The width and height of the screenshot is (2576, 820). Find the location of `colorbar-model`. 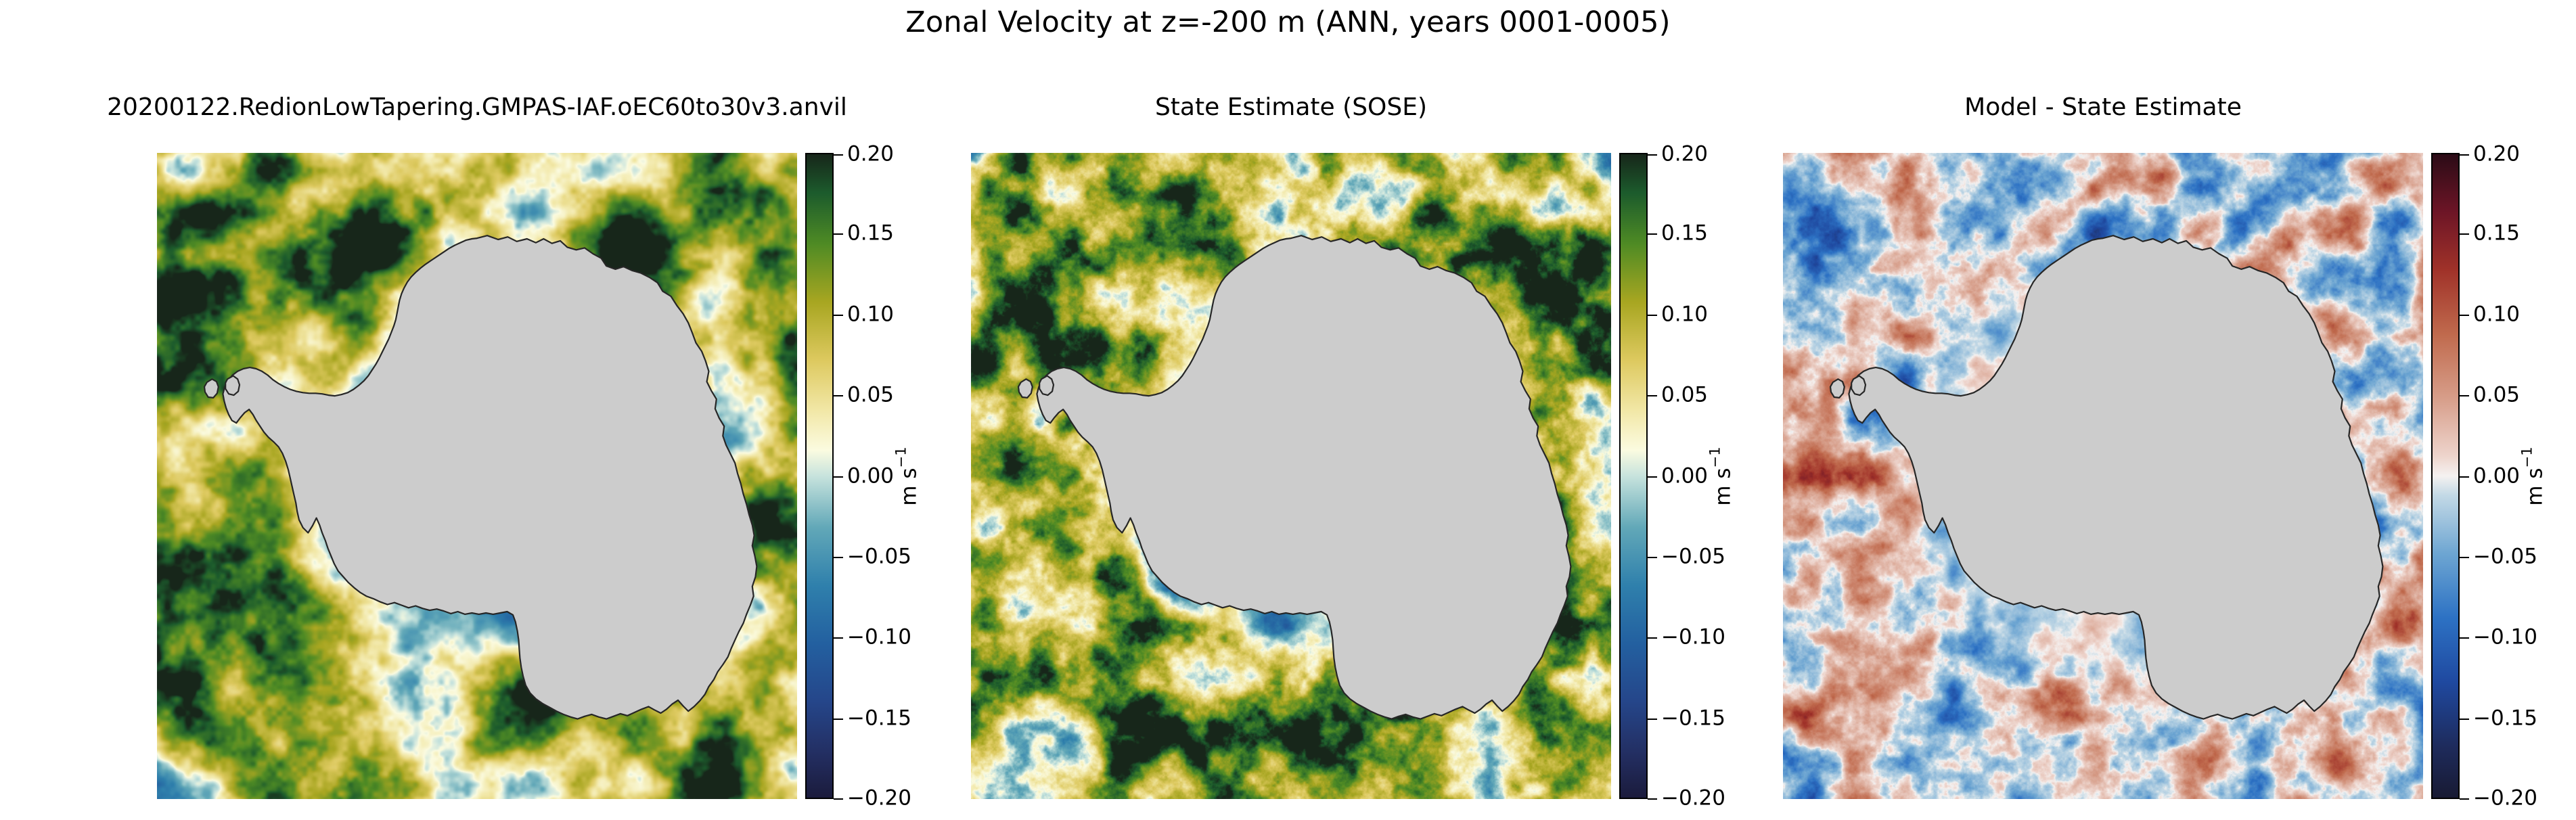

colorbar-model is located at coordinates (820, 476).